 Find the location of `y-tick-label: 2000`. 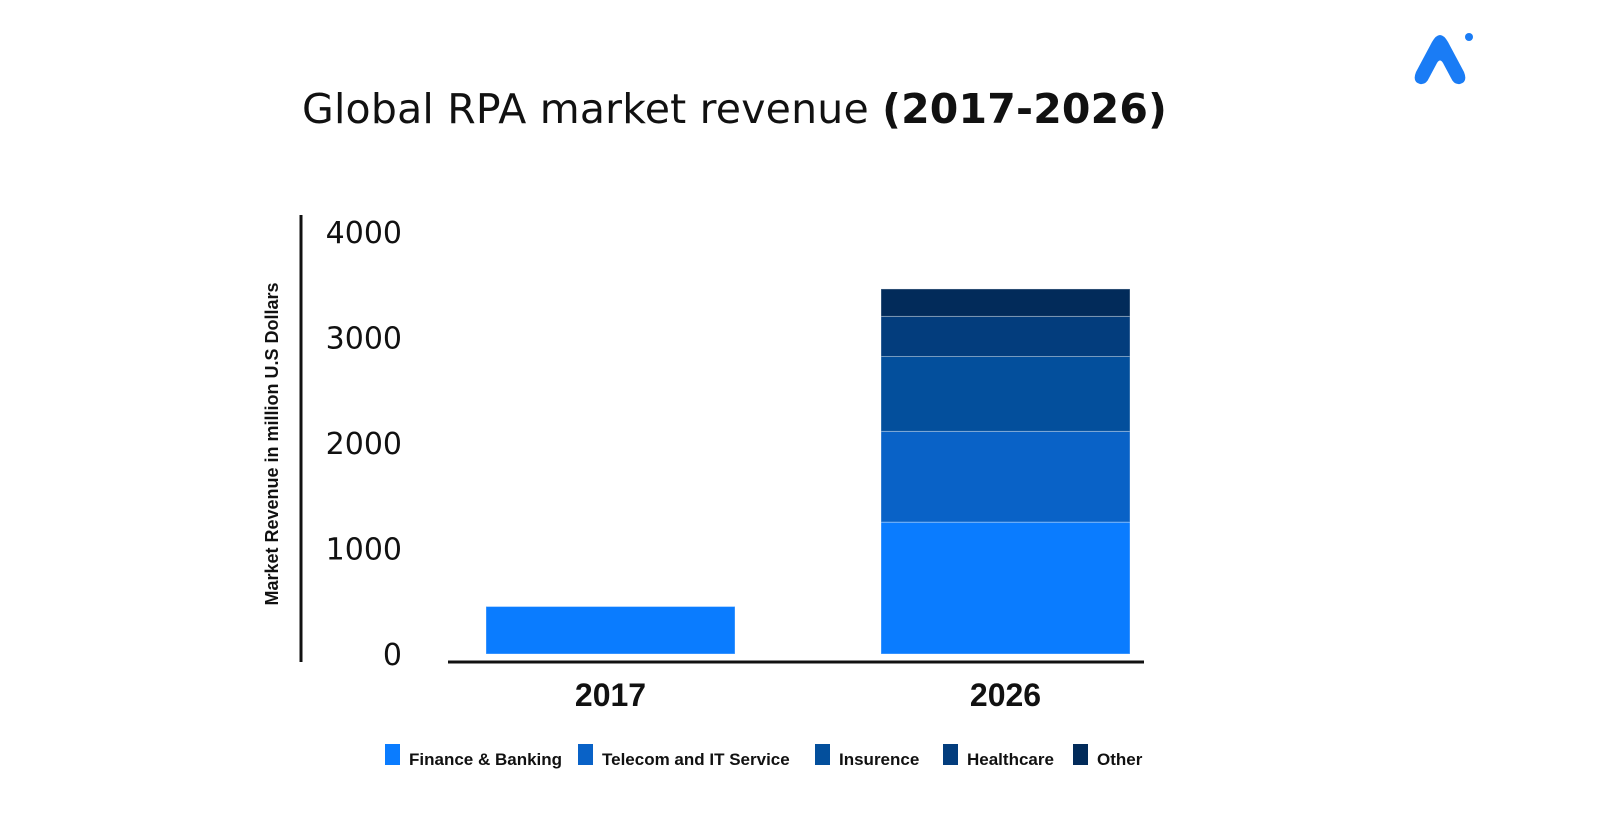

y-tick-label: 2000 is located at coordinates (364, 444).